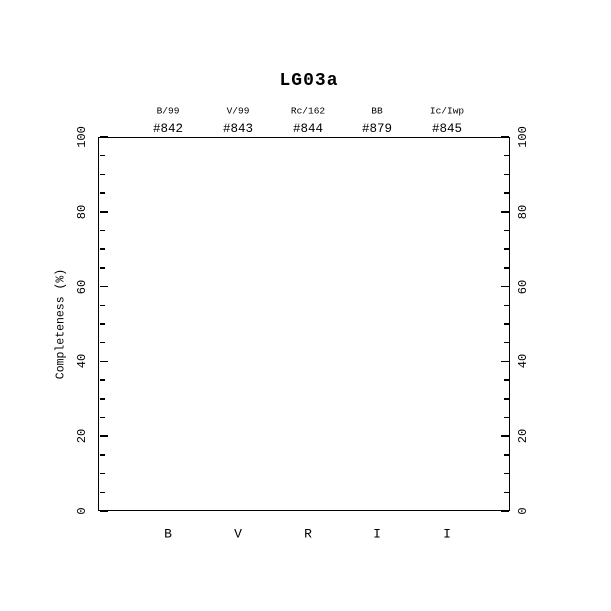  Describe the element at coordinates (61, 324) in the screenshot. I see `y-axis-label: Completeness (%)` at that location.